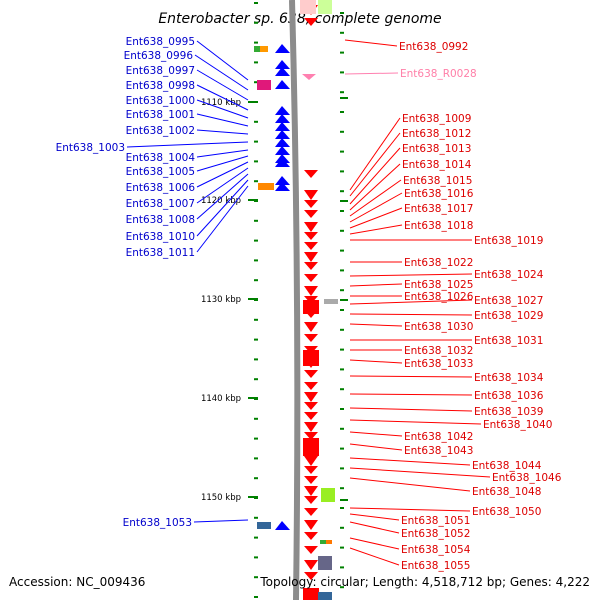 This screenshot has width=600, height=600. Describe the element at coordinates (506, 492) in the screenshot. I see `gene-label-right: Ent638_1048` at that location.